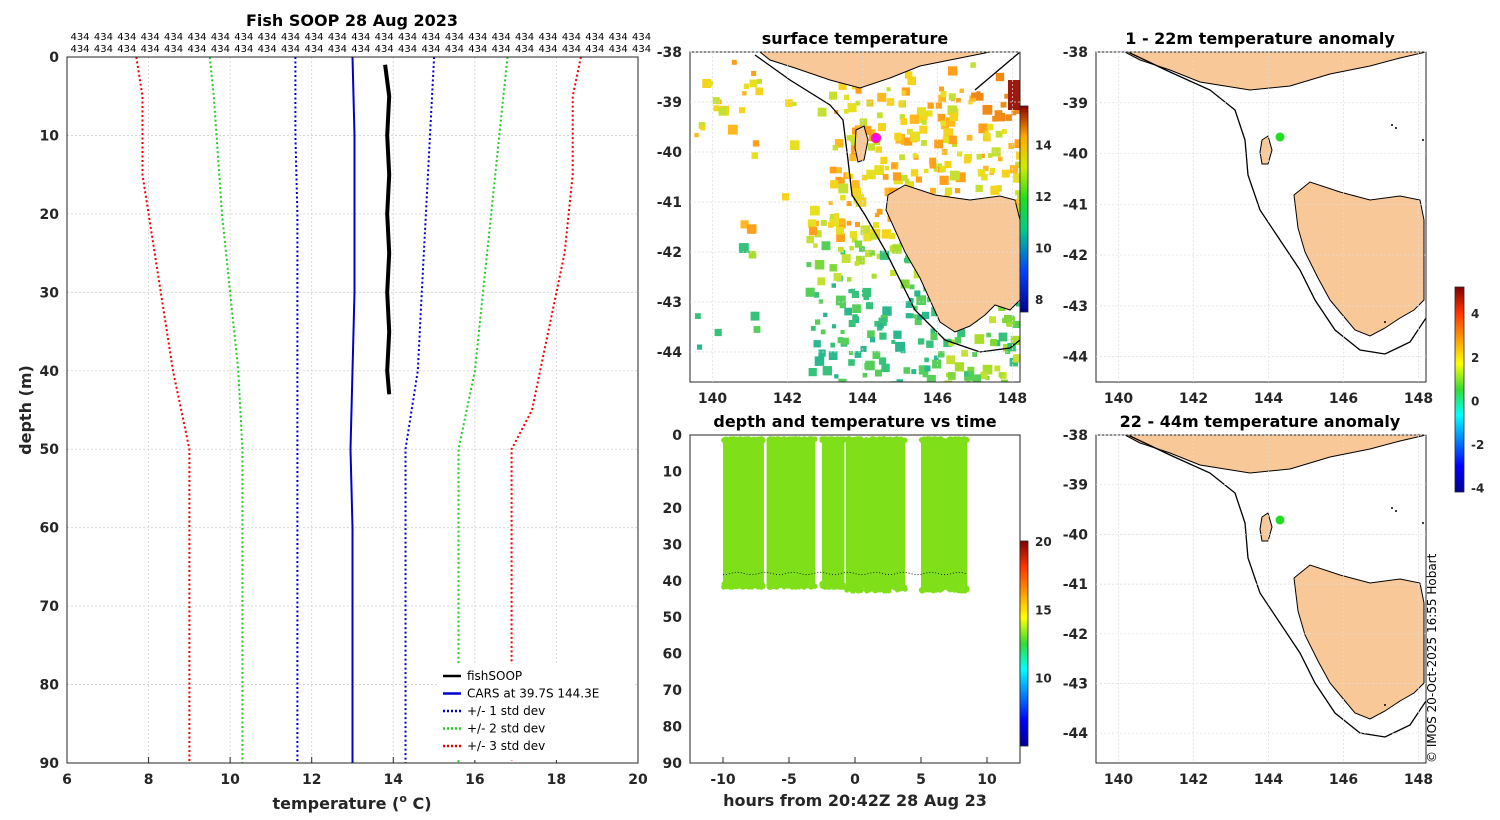  Describe the element at coordinates (1475, 401) in the screenshot. I see `colorbar-tick-label: 0` at that location.